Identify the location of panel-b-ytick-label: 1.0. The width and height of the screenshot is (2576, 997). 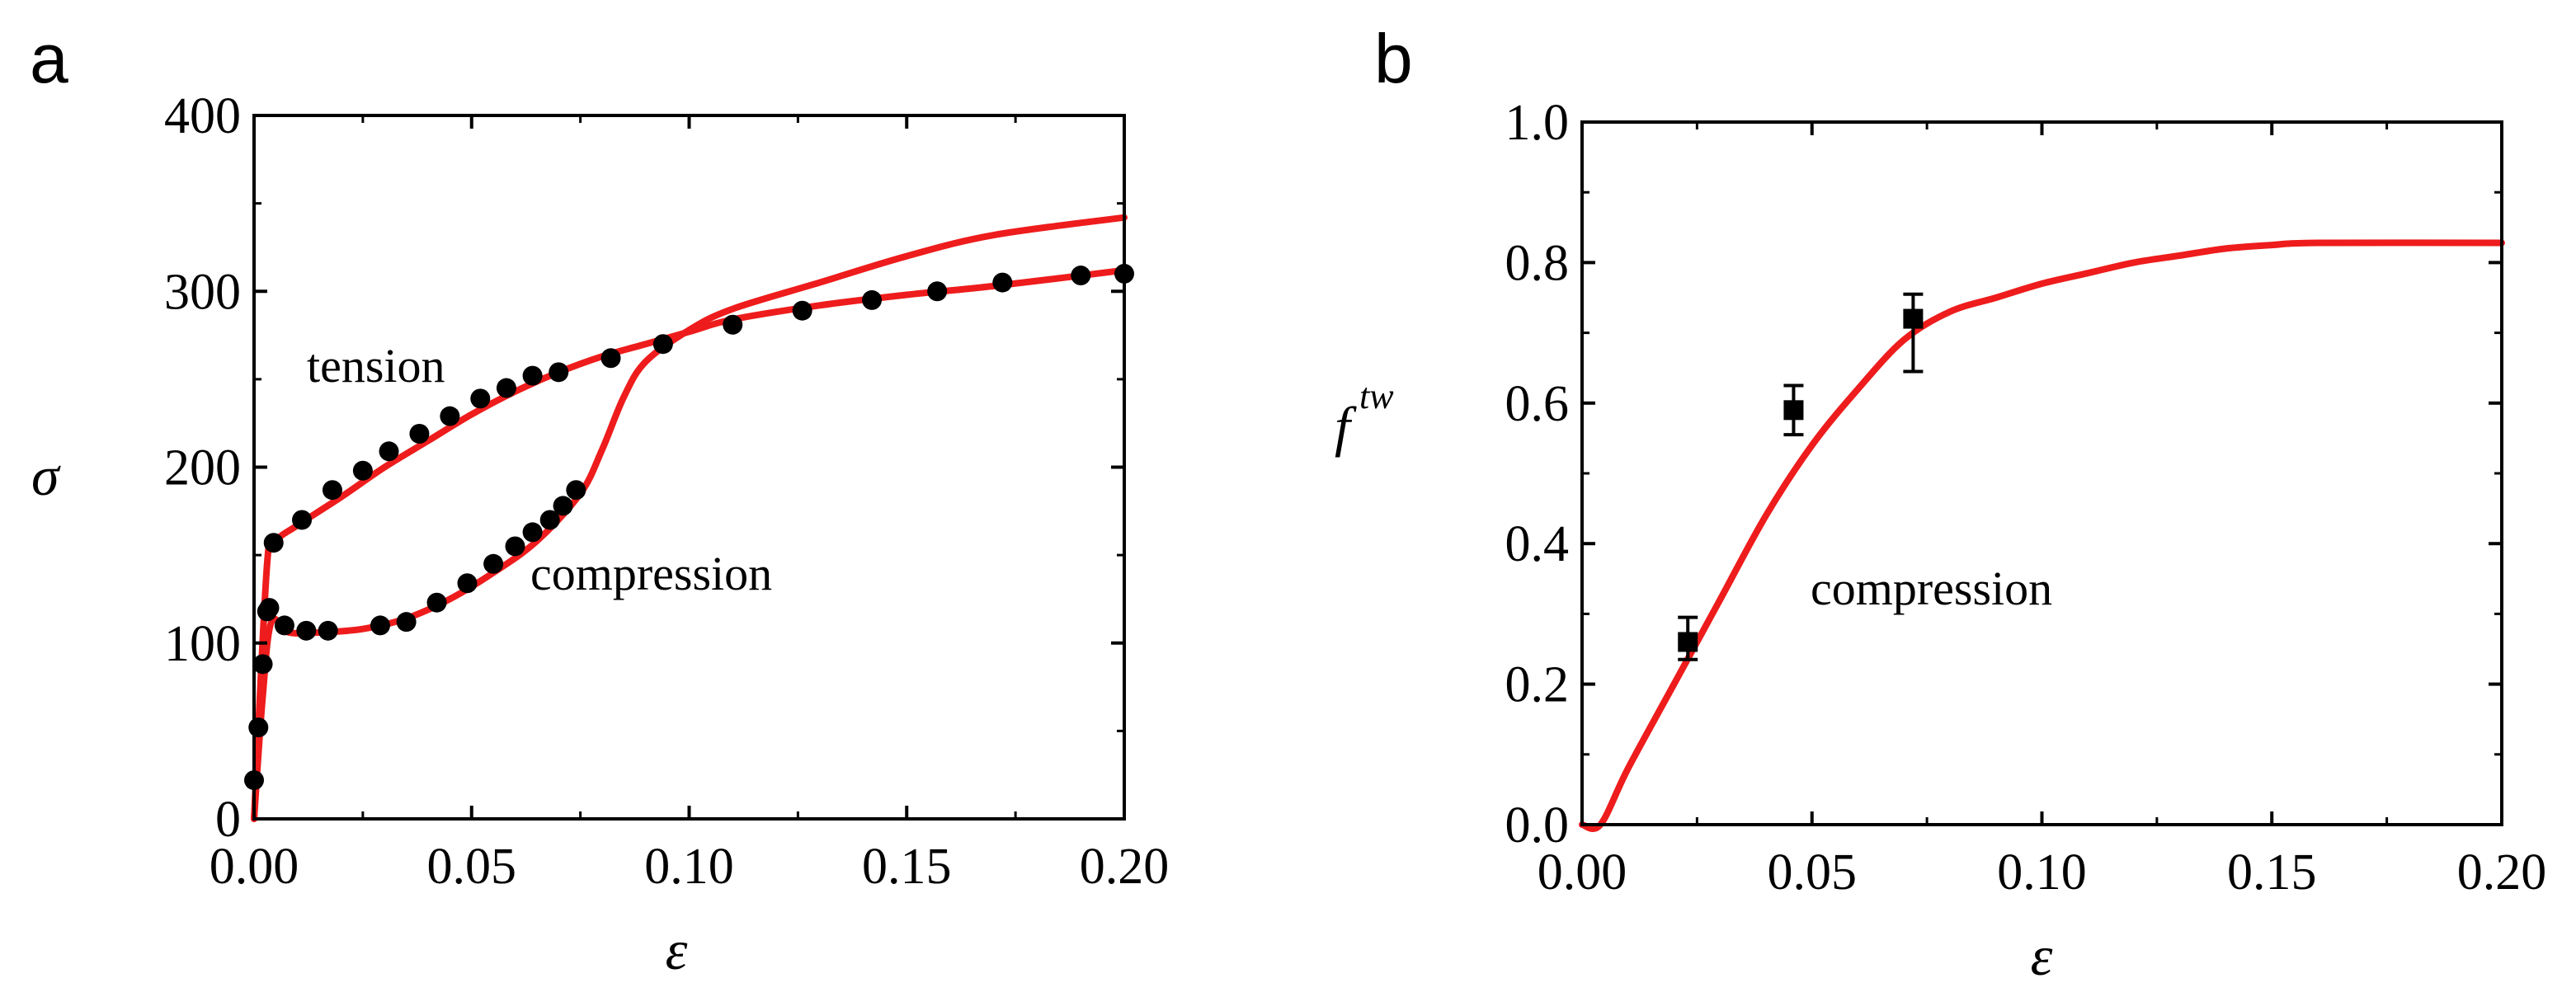
(1537, 123).